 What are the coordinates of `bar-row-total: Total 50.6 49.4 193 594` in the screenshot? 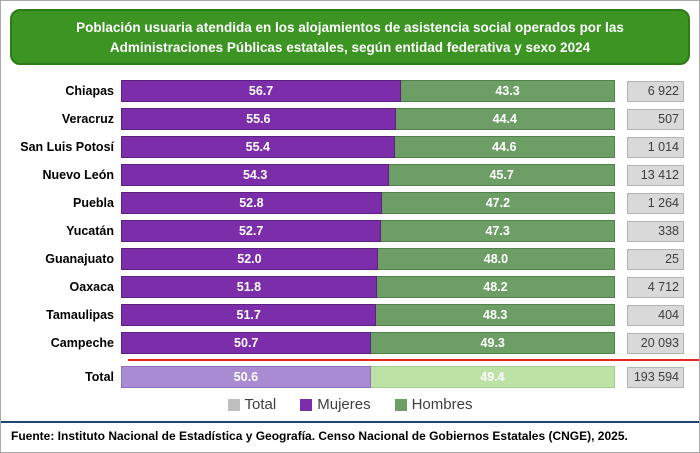 It's located at (350, 377).